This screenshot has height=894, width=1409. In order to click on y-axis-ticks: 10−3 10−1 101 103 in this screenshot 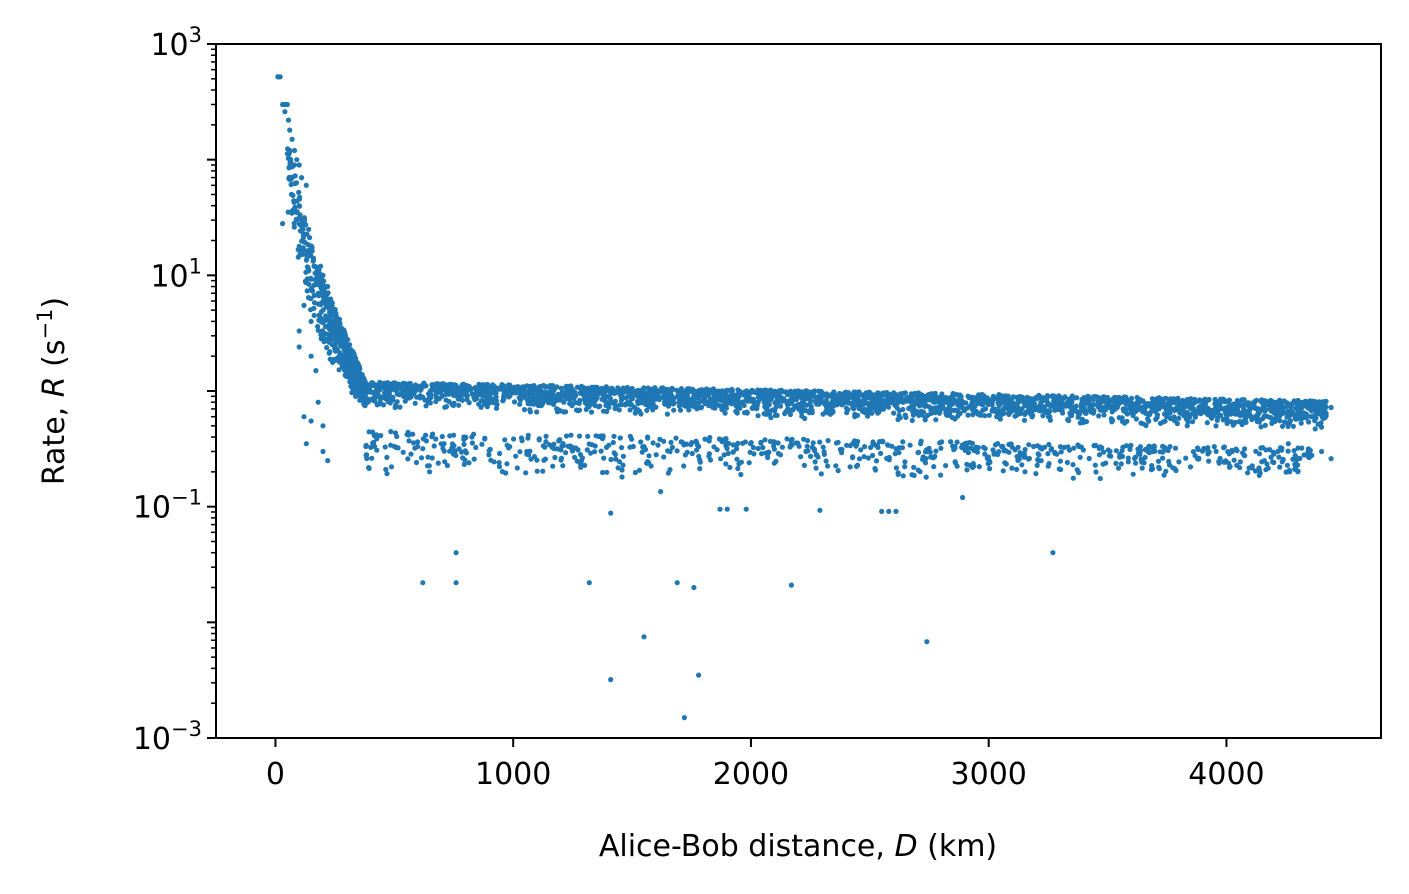, I will do `click(174, 390)`.